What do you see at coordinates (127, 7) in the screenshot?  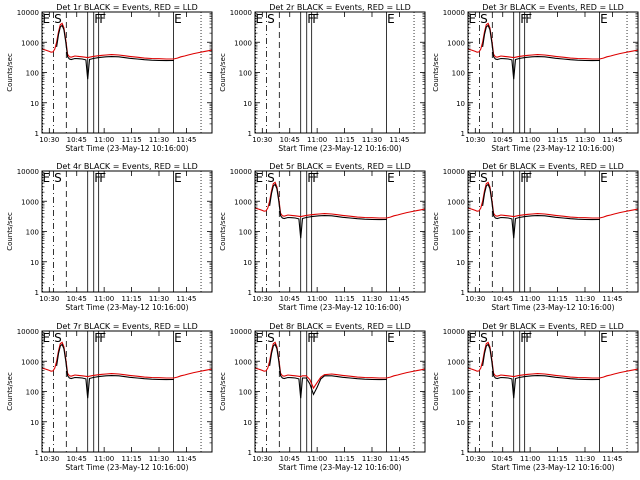 I see `panel-title: Det 1r BLACK = Events, RED = LLD` at bounding box center [127, 7].